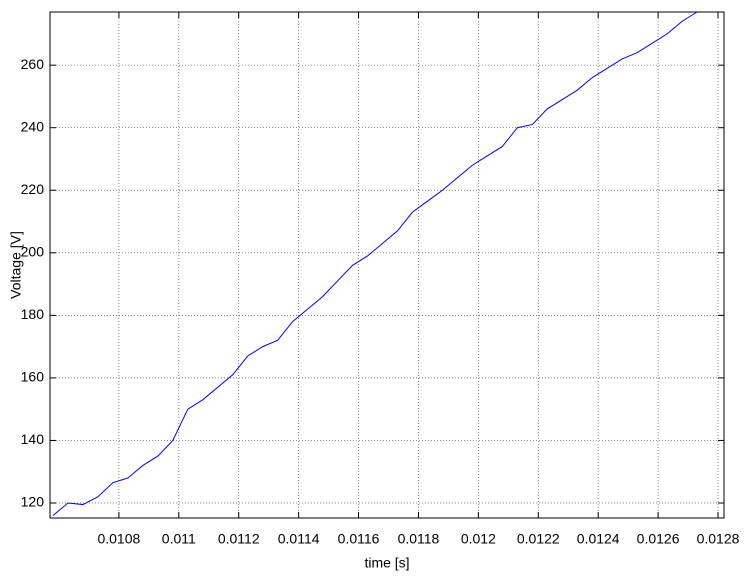 This screenshot has height=581, width=750. Describe the element at coordinates (718, 539) in the screenshot. I see `x-tick-label: 0.0128` at that location.